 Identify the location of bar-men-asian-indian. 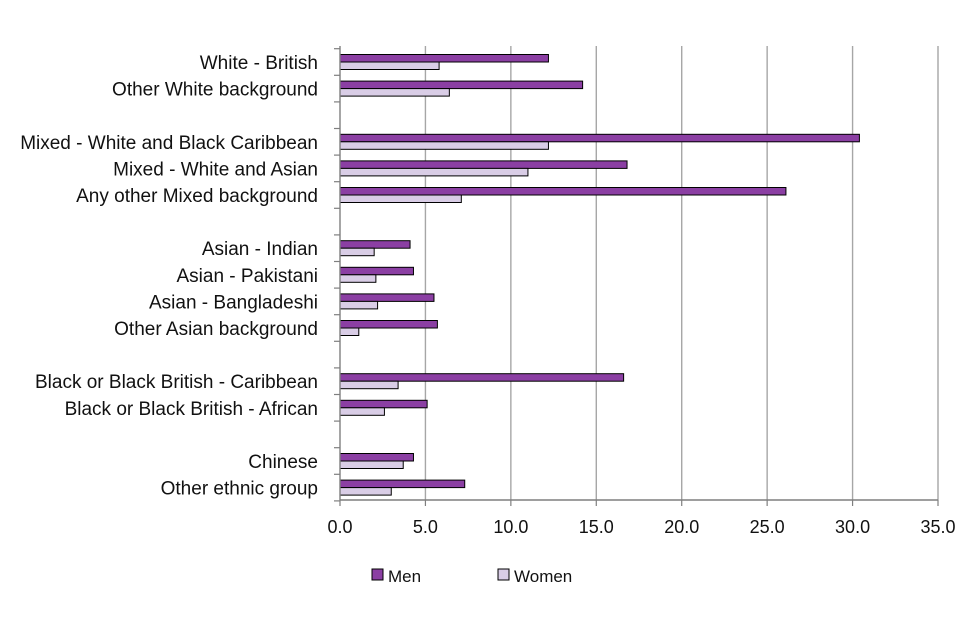
(375, 244).